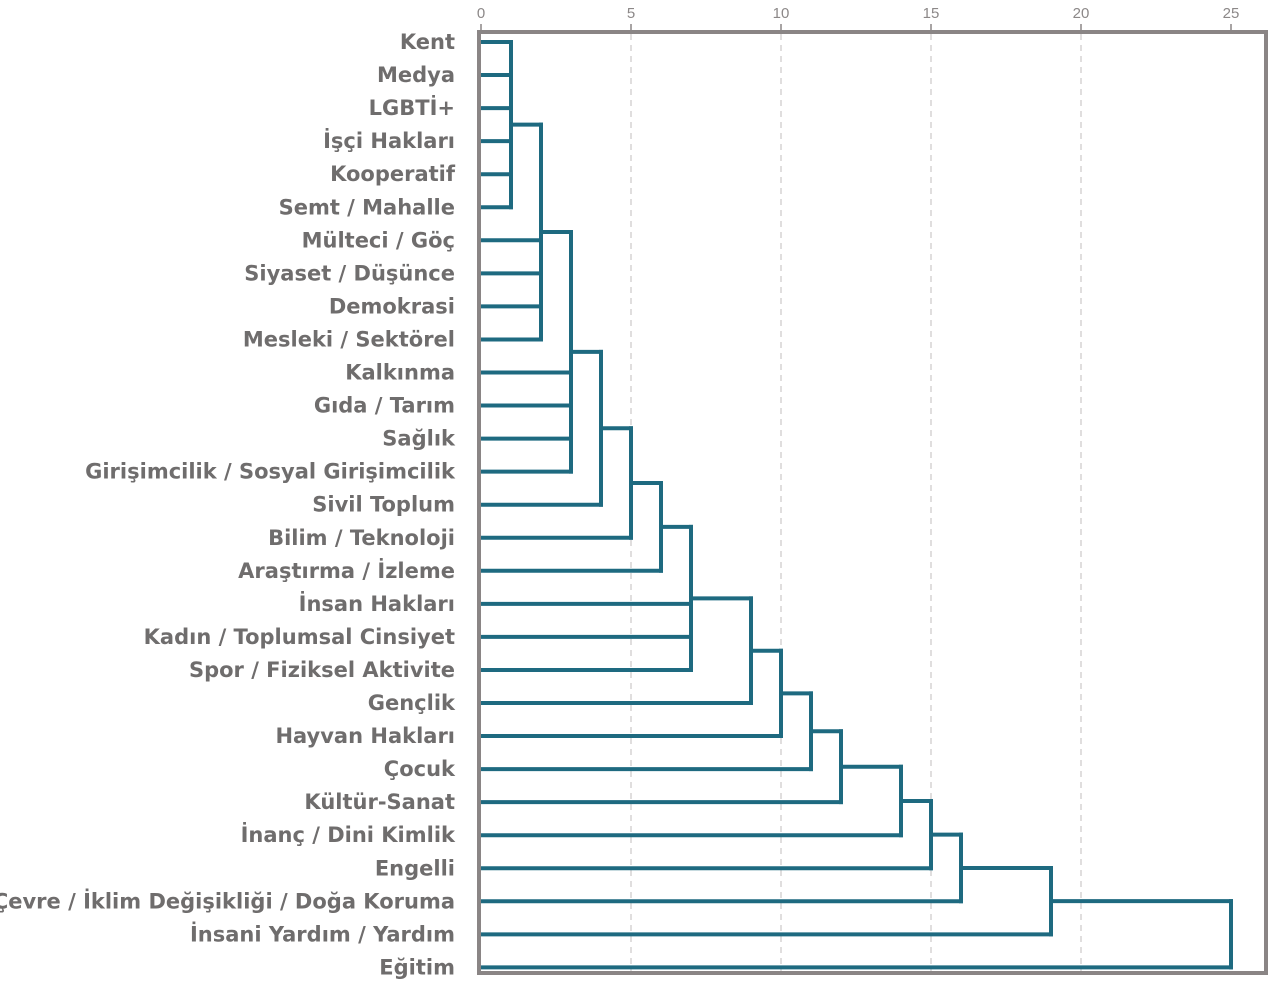 The image size is (1269, 985). What do you see at coordinates (400, 373) in the screenshot?
I see `leaf-label: Kalkınma` at bounding box center [400, 373].